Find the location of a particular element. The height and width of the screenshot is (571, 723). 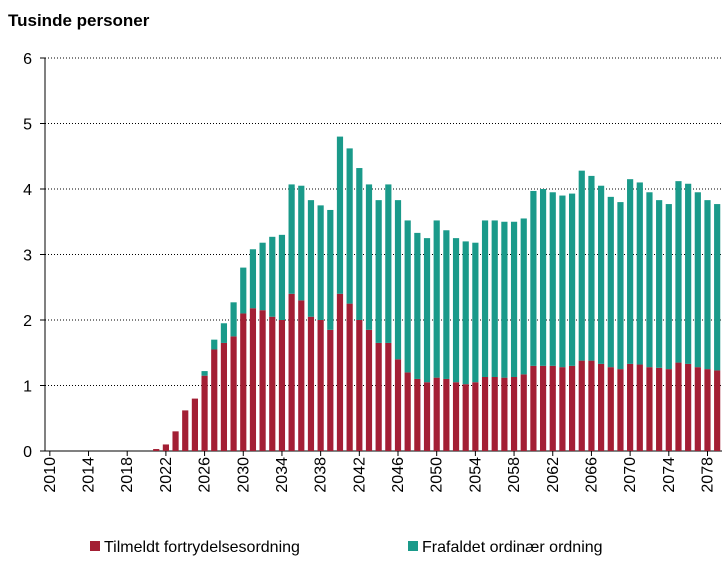

x-tick-label: 2058 is located at coordinates (514, 475).